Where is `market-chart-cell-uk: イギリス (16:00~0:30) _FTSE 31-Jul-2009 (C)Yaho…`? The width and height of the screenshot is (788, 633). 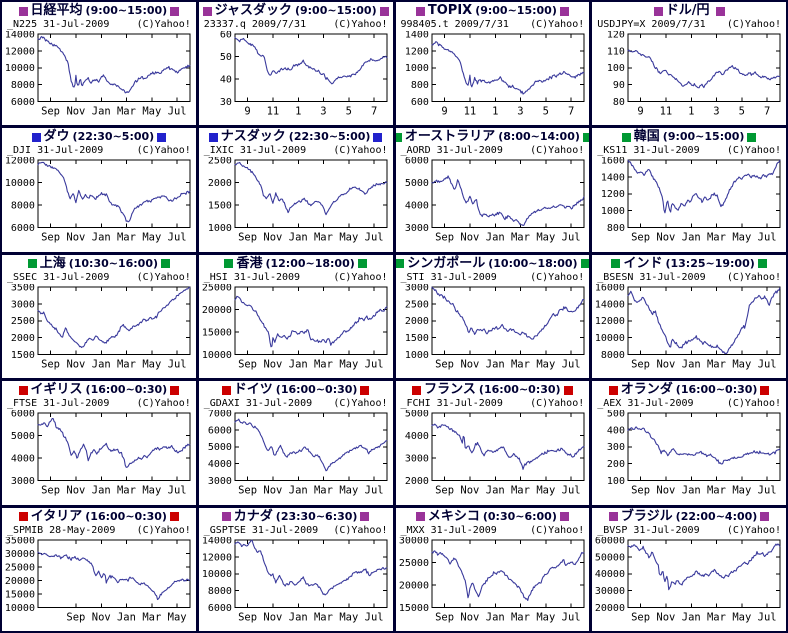 market-chart-cell-uk: イギリス (16:00~0:30) _FTSE 31-Jul-2009 (C)Yaho… is located at coordinates (99, 443).